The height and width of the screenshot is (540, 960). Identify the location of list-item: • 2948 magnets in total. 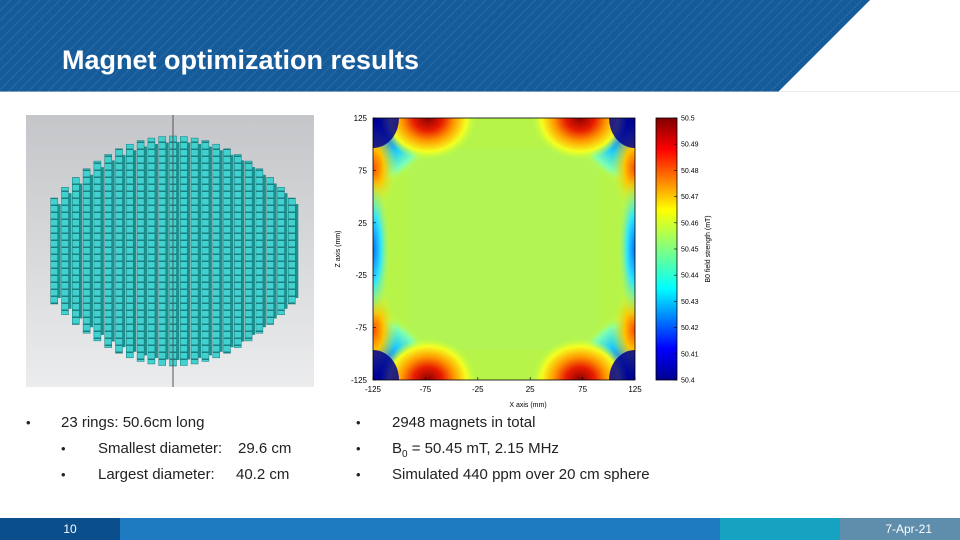
(530, 423).